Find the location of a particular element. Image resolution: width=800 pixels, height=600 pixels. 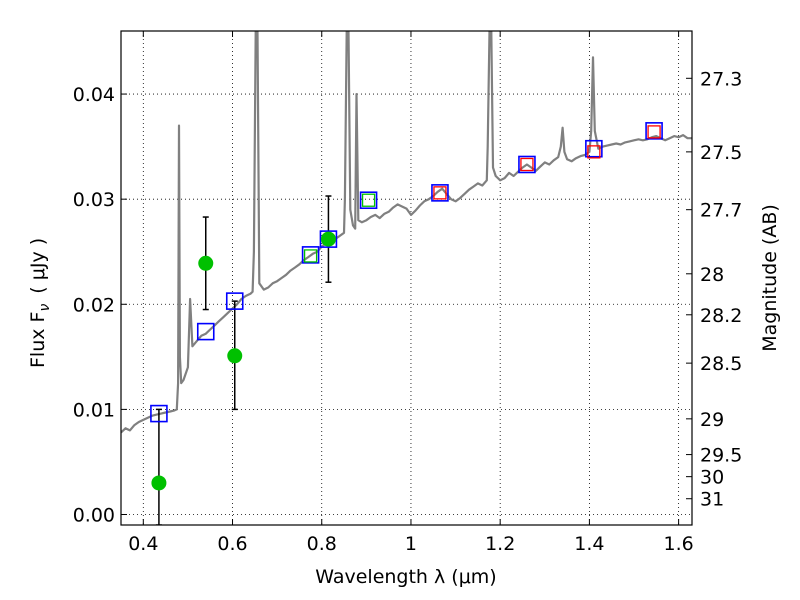

x-axis-label: Wavelength λ (μm) is located at coordinates (405, 577).